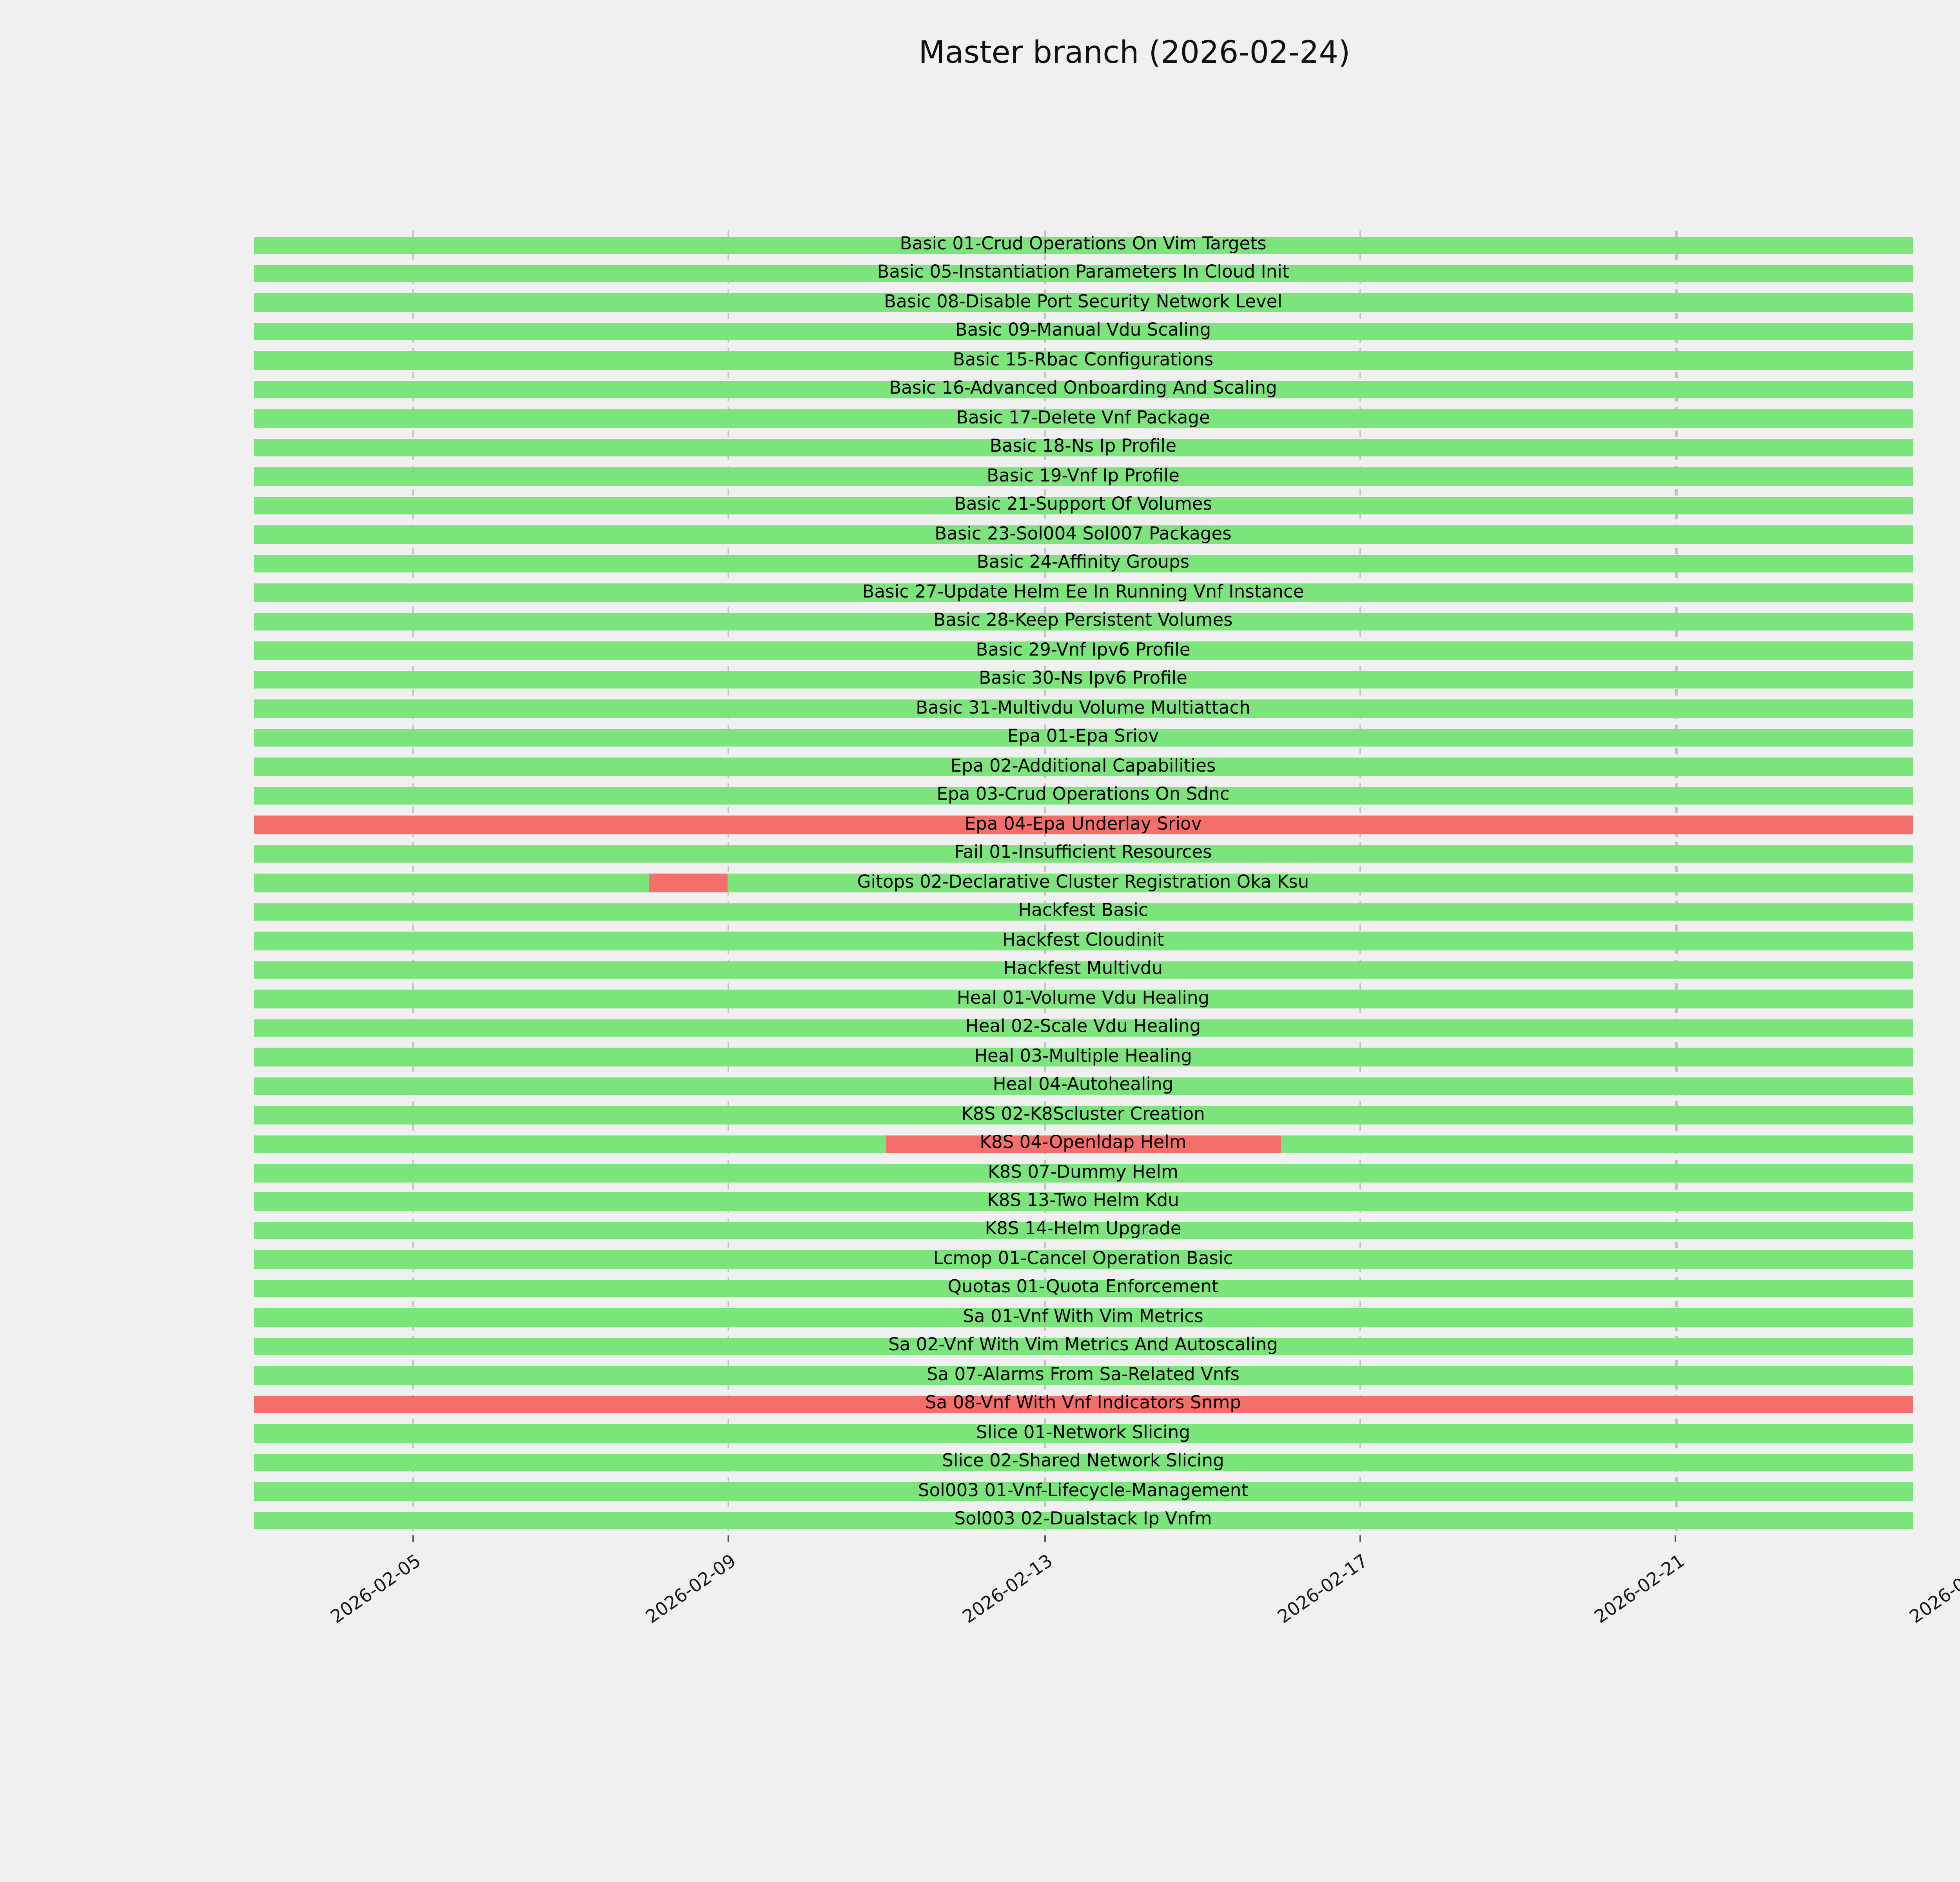 The width and height of the screenshot is (1960, 1882). What do you see at coordinates (1083, 359) in the screenshot?
I see `row-label: Basic 15-Rbac Configurations` at bounding box center [1083, 359].